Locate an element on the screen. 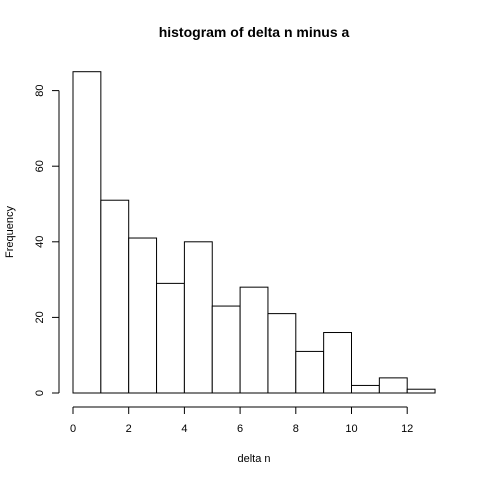  x-tick-label-1: 2 is located at coordinates (129, 429).